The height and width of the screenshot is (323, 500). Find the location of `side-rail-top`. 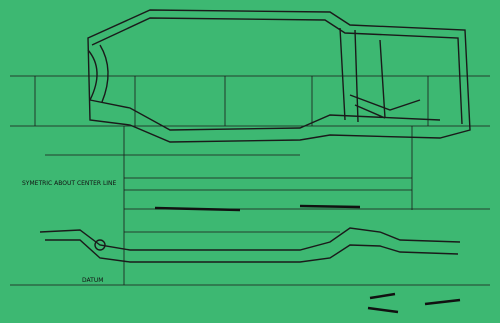

side-rail-top is located at coordinates (250, 239).